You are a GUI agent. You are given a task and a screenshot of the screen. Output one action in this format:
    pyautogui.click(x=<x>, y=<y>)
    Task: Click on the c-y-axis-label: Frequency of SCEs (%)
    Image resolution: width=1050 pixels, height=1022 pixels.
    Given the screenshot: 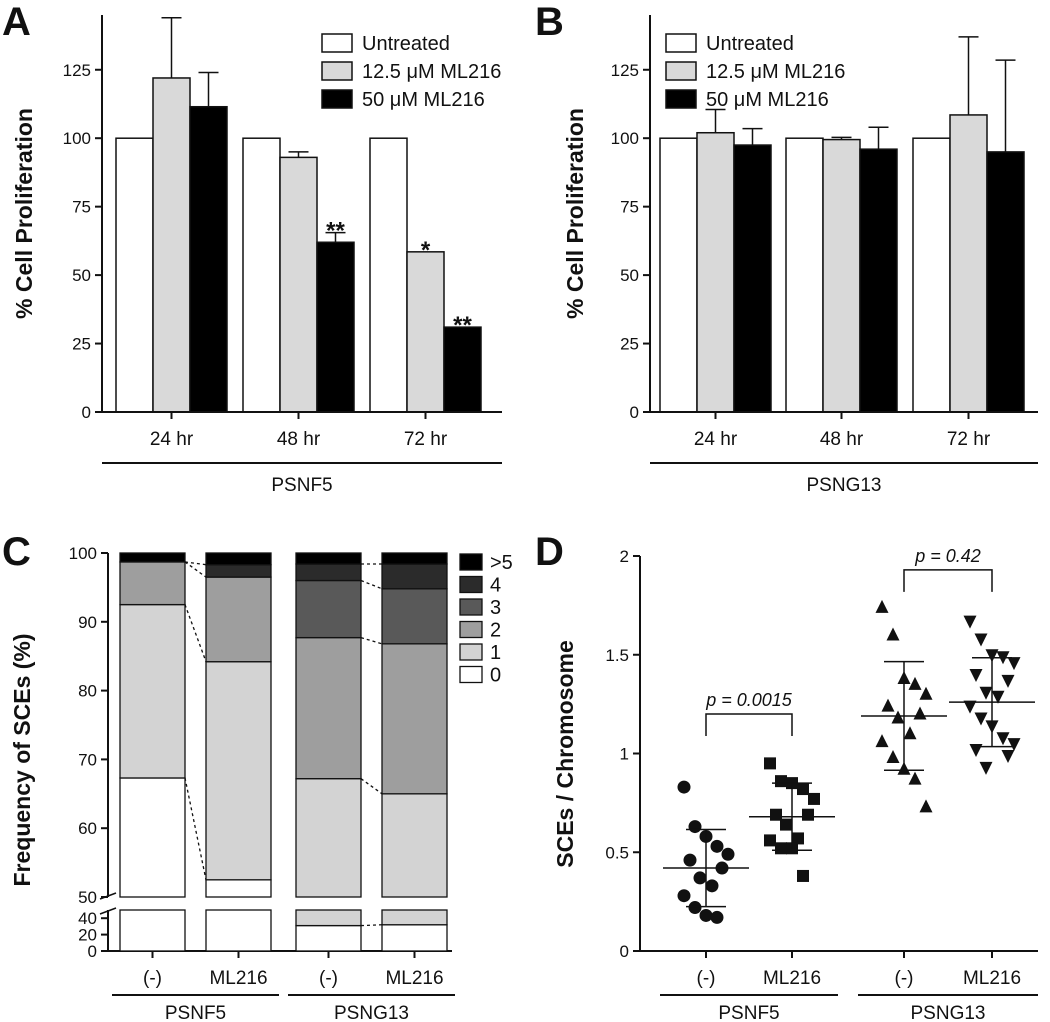 What is the action you would take?
    pyautogui.click(x=22, y=759)
    